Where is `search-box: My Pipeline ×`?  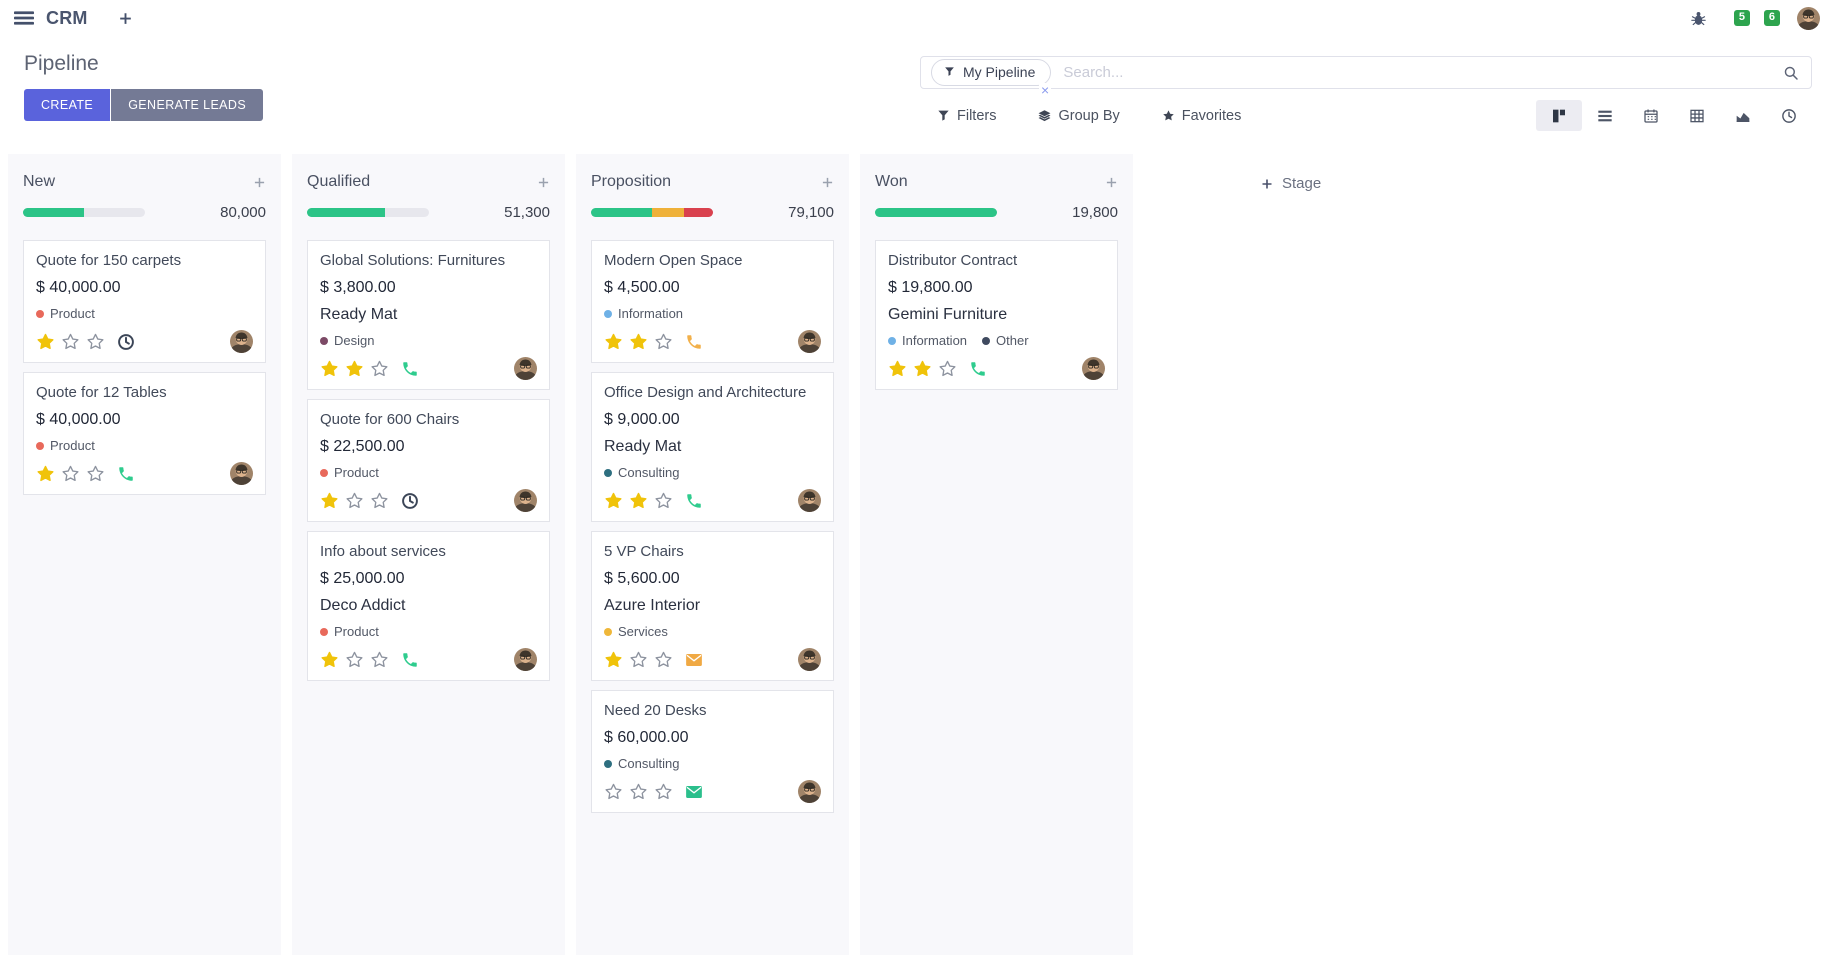 search-box: My Pipeline × is located at coordinates (1366, 76).